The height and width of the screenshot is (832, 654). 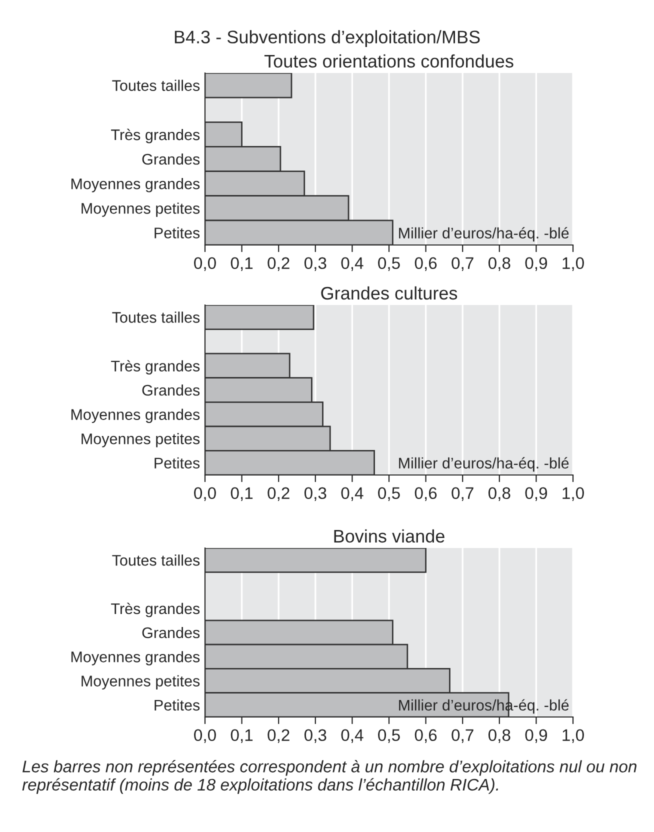 I want to click on chart-title: Bovins viande, so click(x=389, y=536).